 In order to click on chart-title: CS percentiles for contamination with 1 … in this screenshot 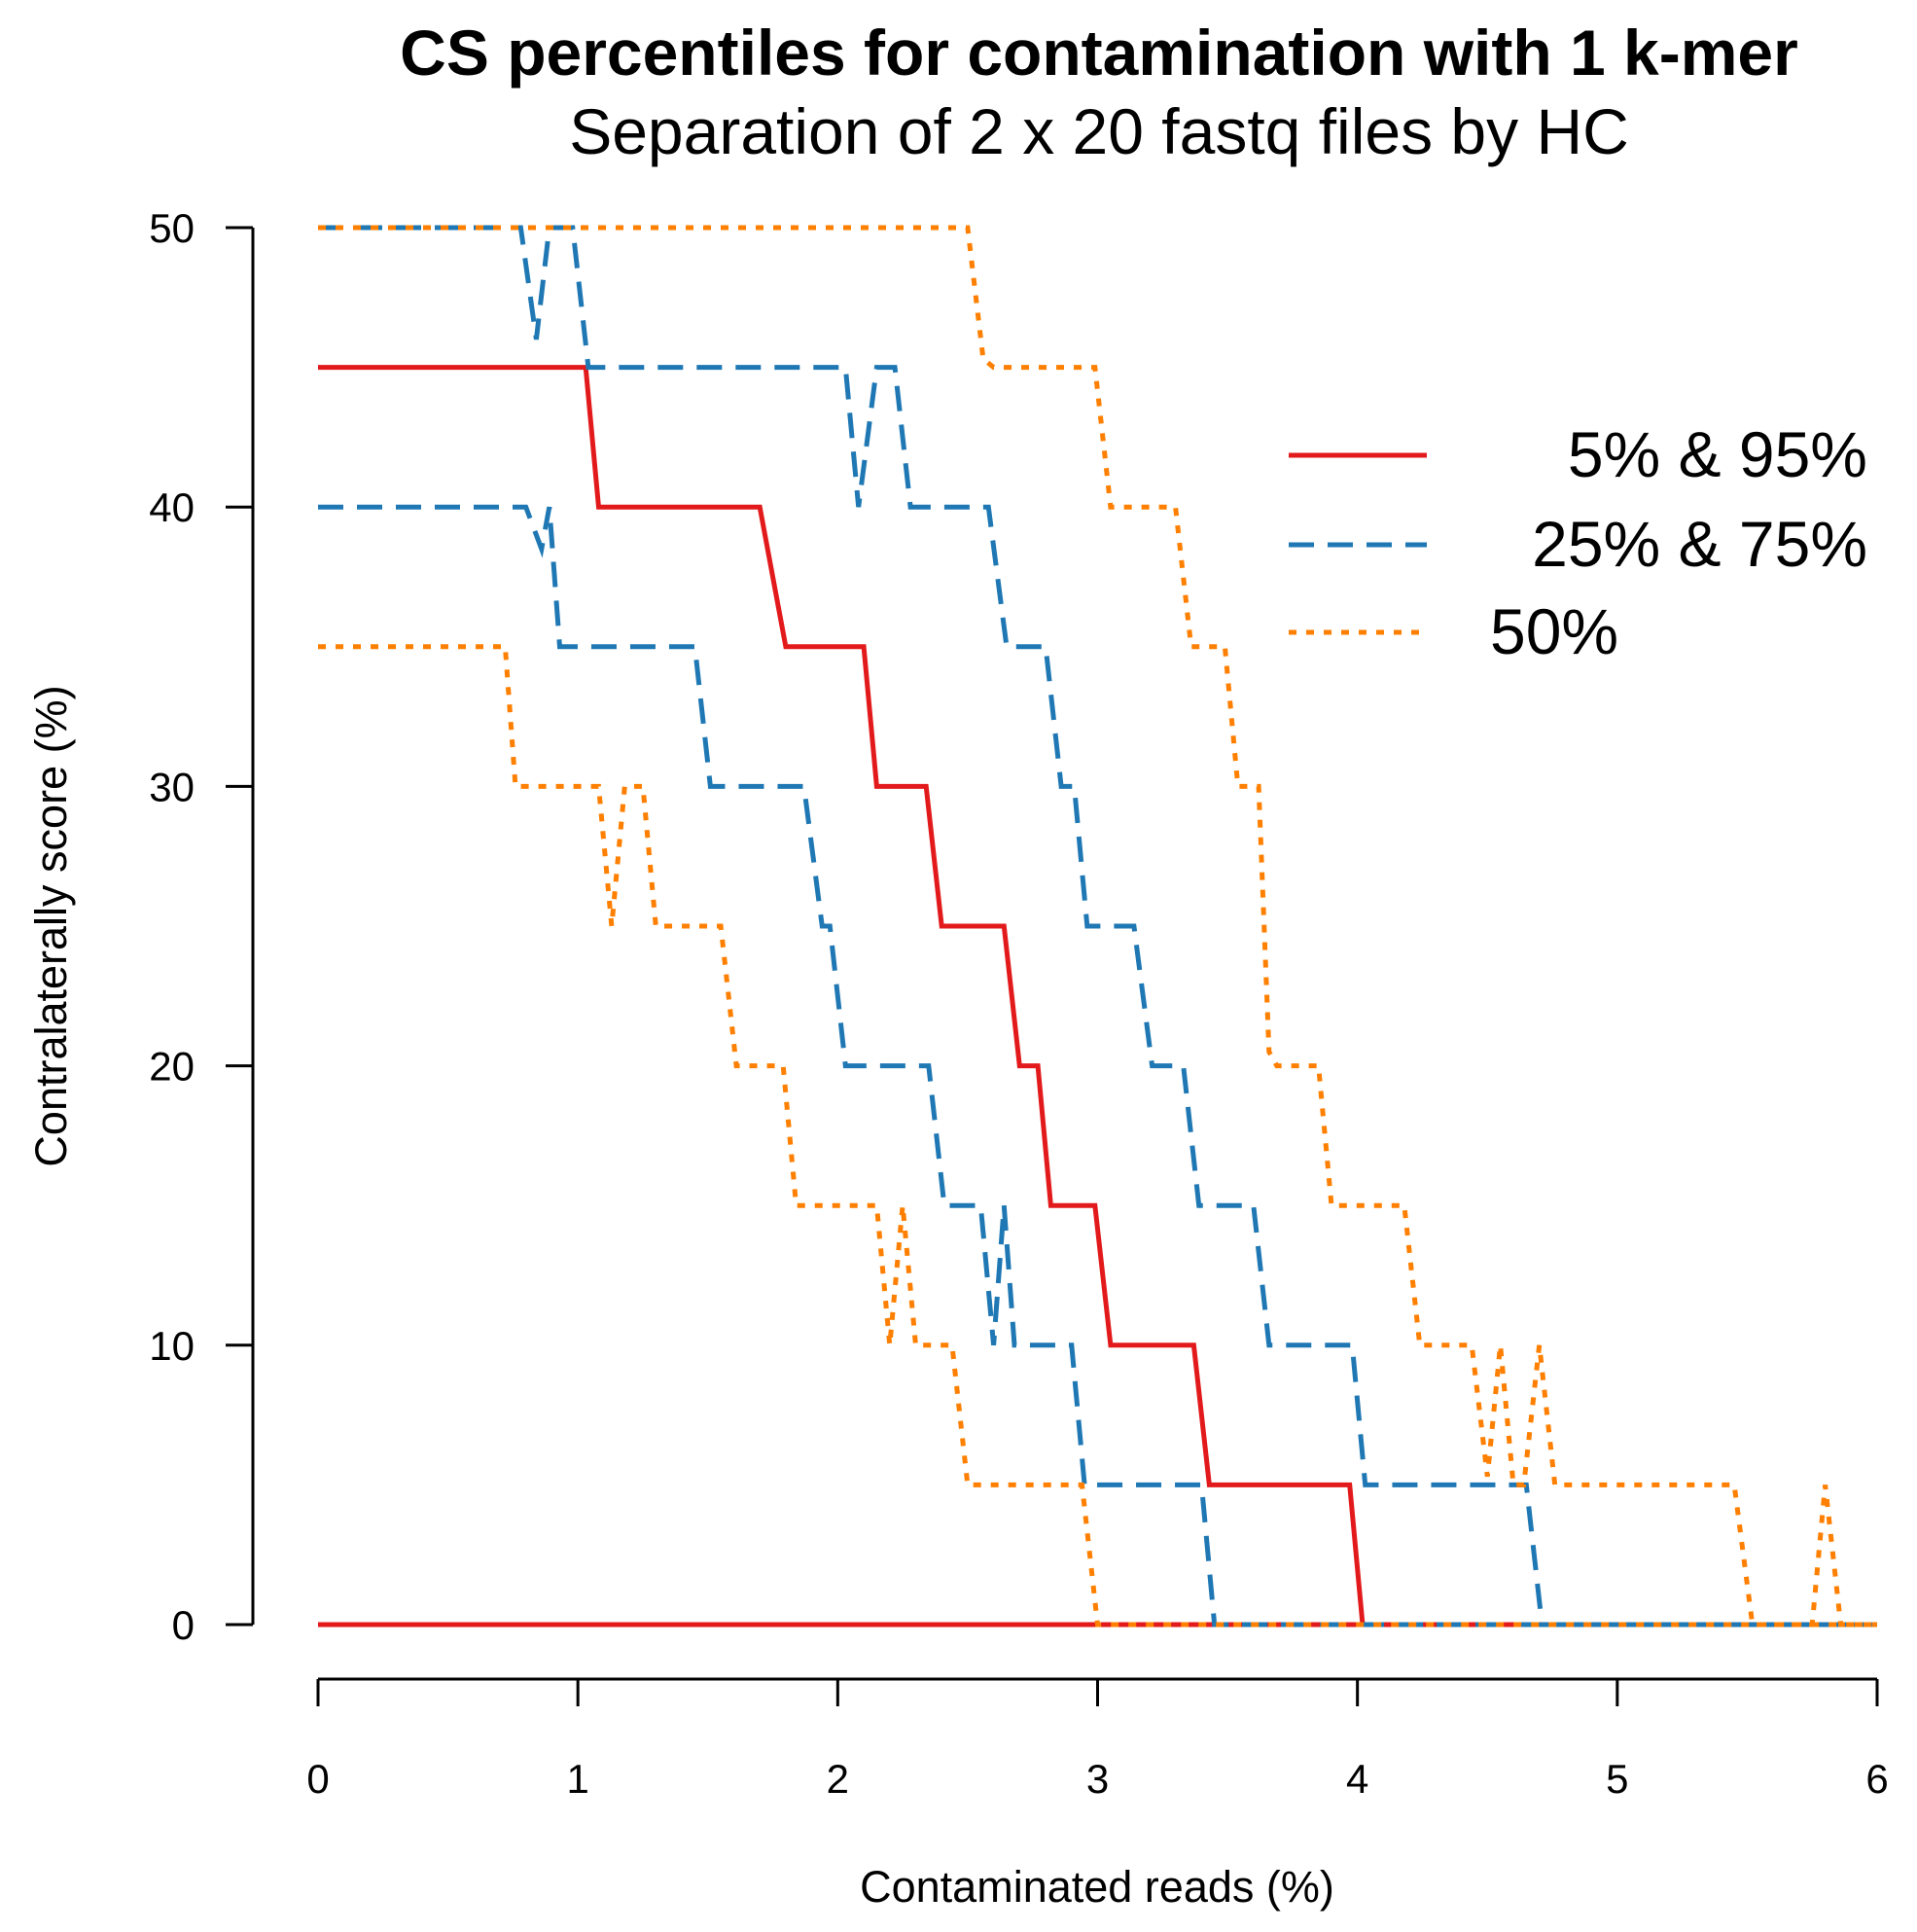, I will do `click(1099, 53)`.